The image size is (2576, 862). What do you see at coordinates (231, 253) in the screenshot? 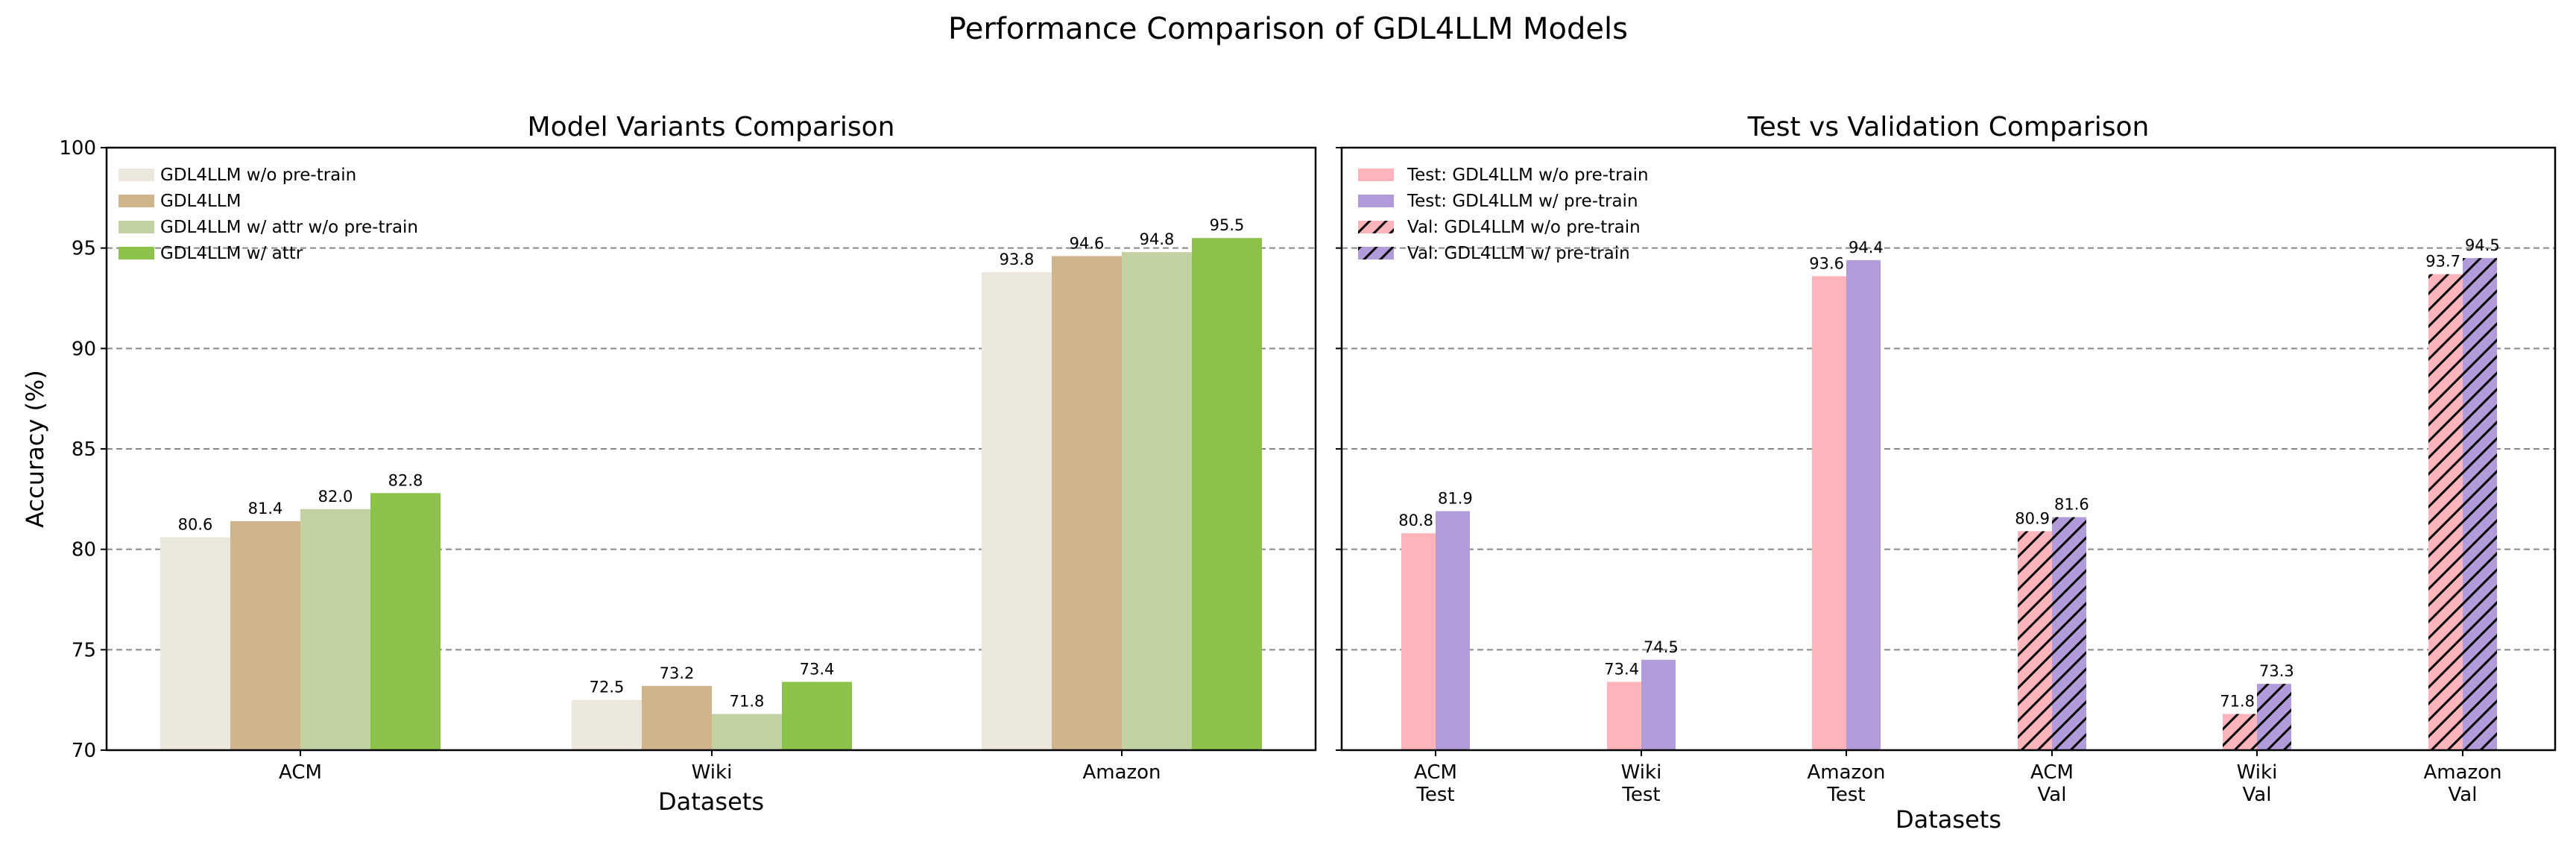
I see `legend-label: GDL4LLM w/ attr` at bounding box center [231, 253].